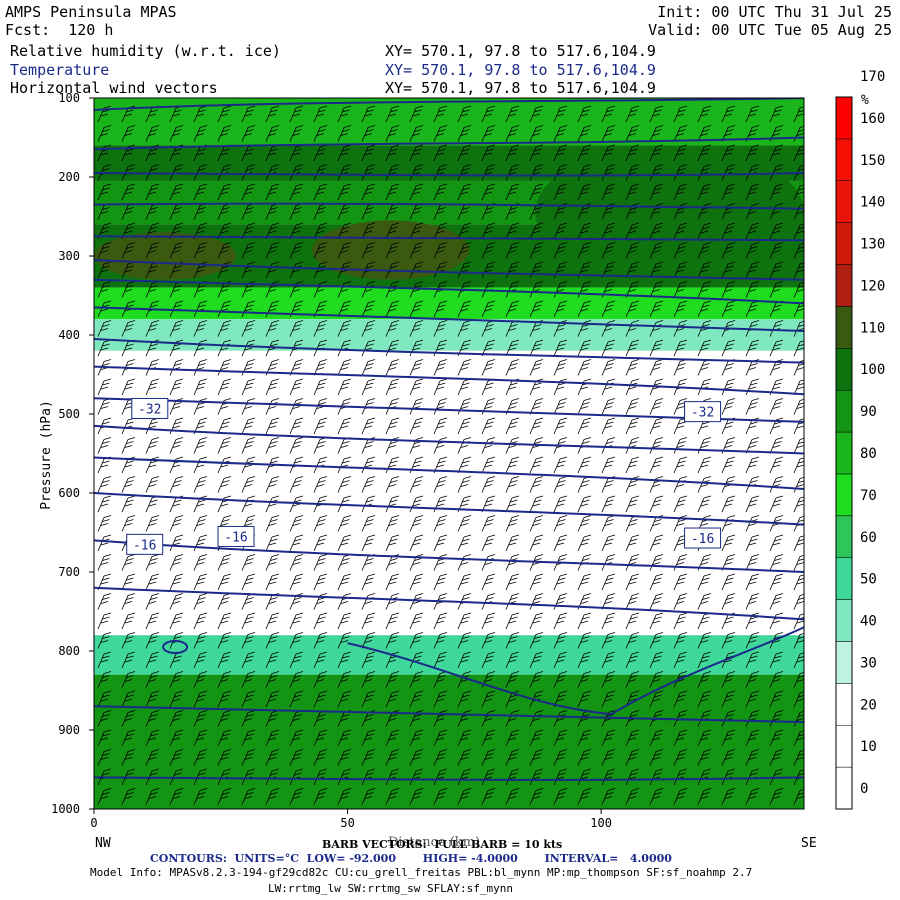  Describe the element at coordinates (868, 496) in the screenshot. I see `colorbar-label: 70` at that location.